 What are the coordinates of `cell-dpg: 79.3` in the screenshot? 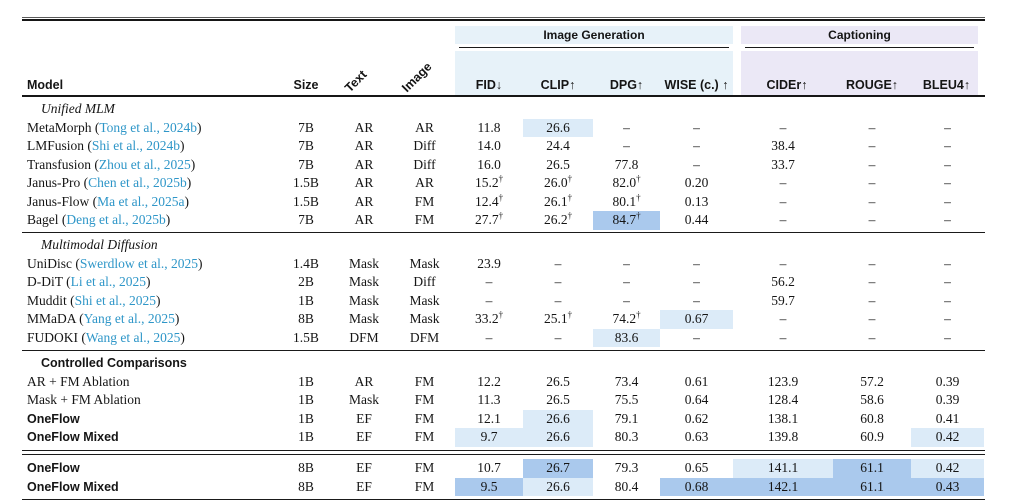 It's located at (626, 468).